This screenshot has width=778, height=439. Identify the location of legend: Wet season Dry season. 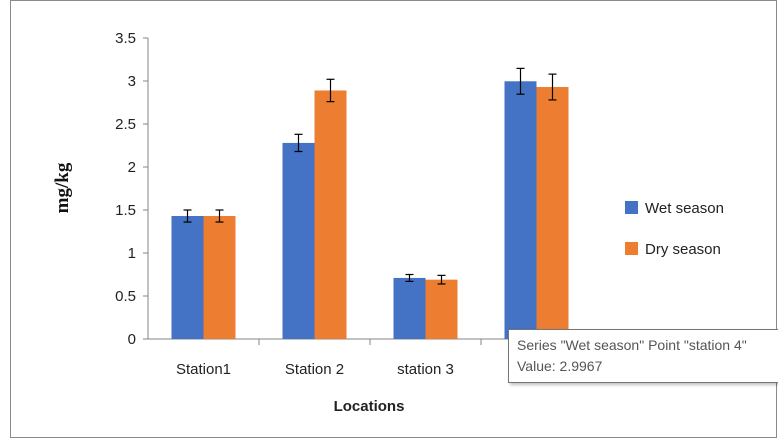
(674, 229).